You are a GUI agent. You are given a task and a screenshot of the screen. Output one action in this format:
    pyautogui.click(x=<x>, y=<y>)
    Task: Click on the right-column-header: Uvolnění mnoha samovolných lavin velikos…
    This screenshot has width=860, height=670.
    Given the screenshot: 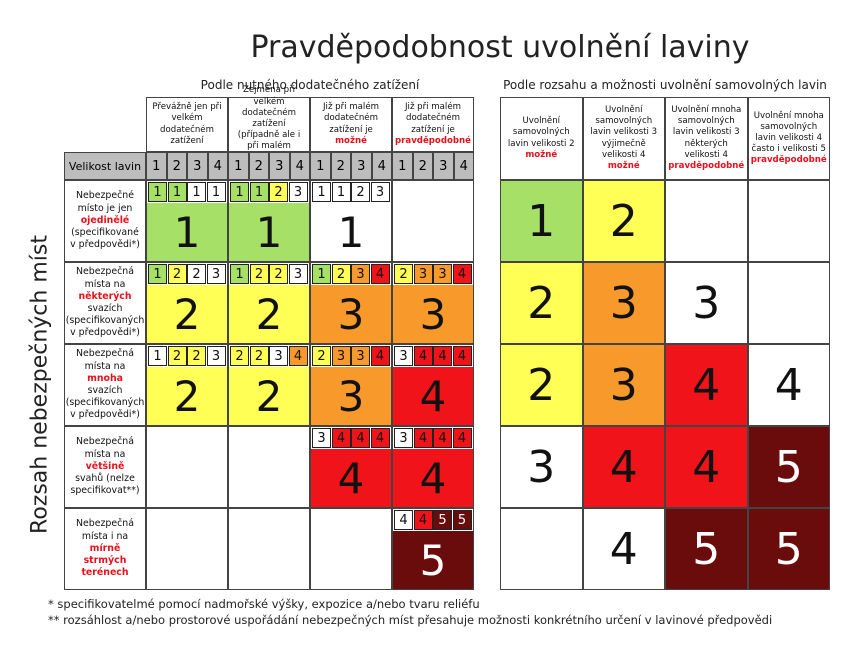 What is the action you would take?
    pyautogui.click(x=788, y=138)
    